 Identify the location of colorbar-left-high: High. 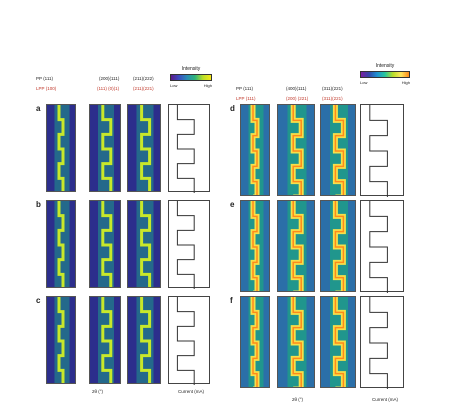
(207, 85).